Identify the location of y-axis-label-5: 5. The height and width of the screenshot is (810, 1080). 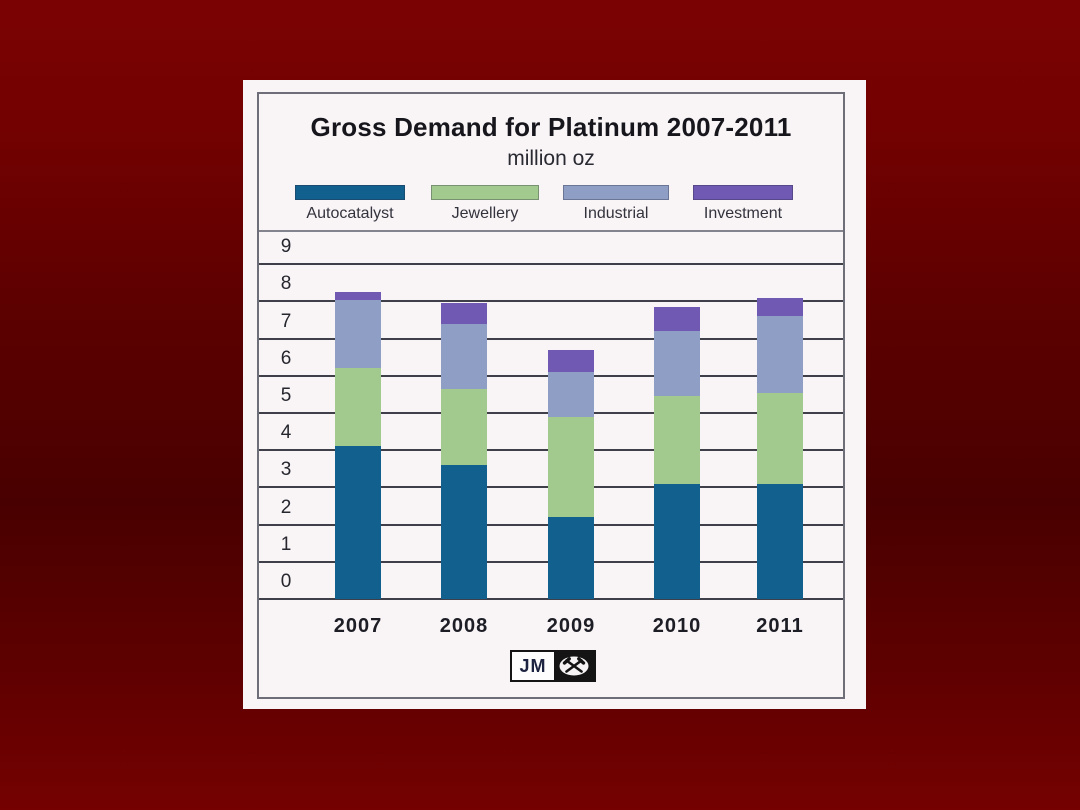
(286, 395).